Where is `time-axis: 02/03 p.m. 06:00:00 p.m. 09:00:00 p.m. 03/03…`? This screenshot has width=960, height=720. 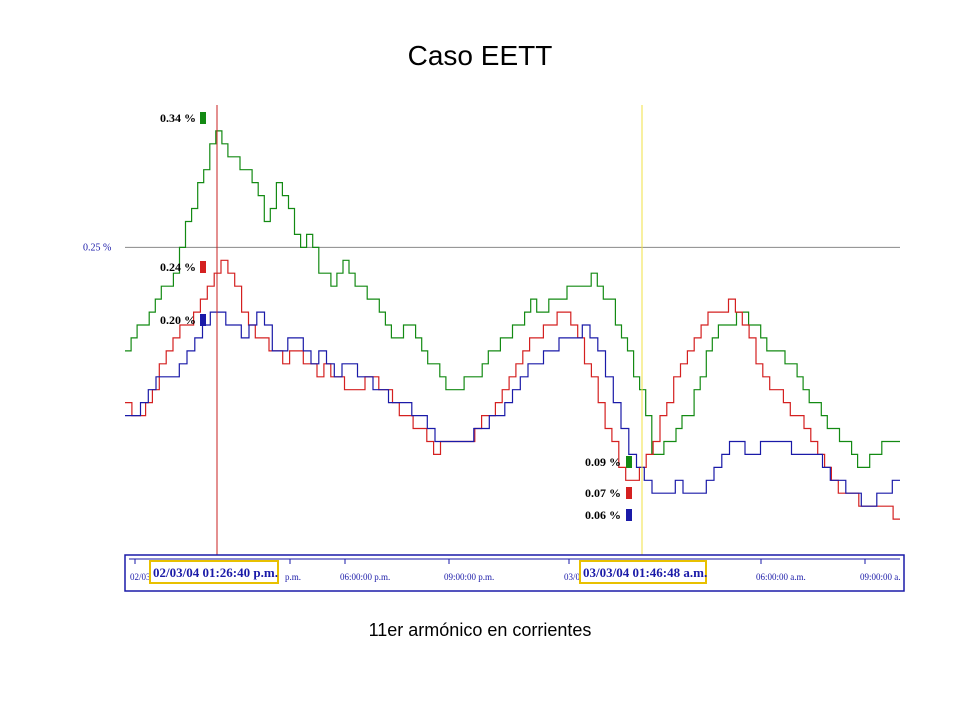
time-axis: 02/03 p.m. 06:00:00 p.m. 09:00:00 p.m. 03/03… is located at coordinates (514, 573).